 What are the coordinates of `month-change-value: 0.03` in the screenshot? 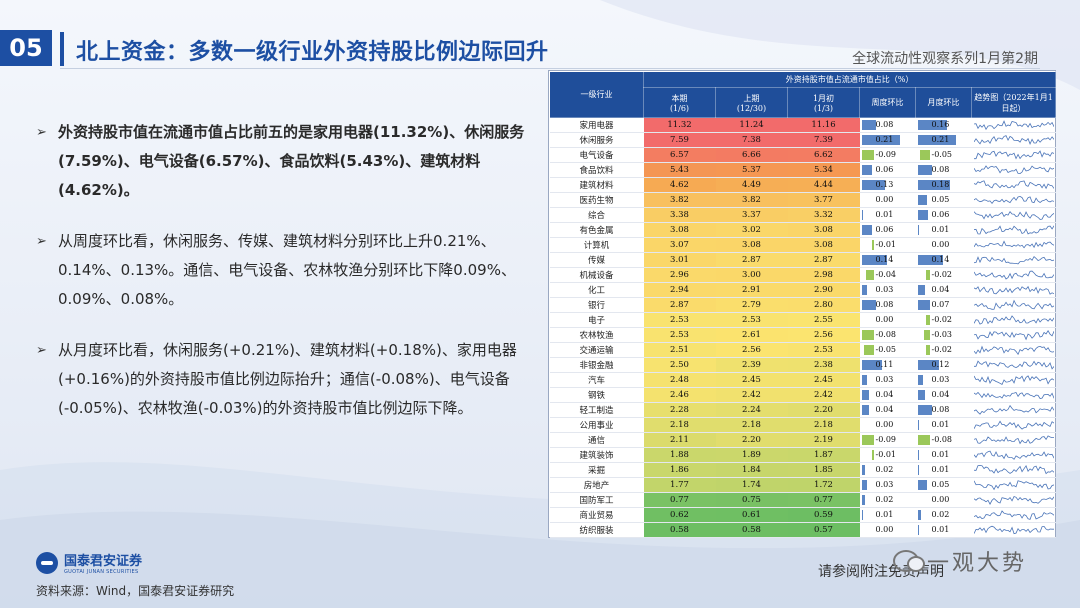 It's located at (940, 379).